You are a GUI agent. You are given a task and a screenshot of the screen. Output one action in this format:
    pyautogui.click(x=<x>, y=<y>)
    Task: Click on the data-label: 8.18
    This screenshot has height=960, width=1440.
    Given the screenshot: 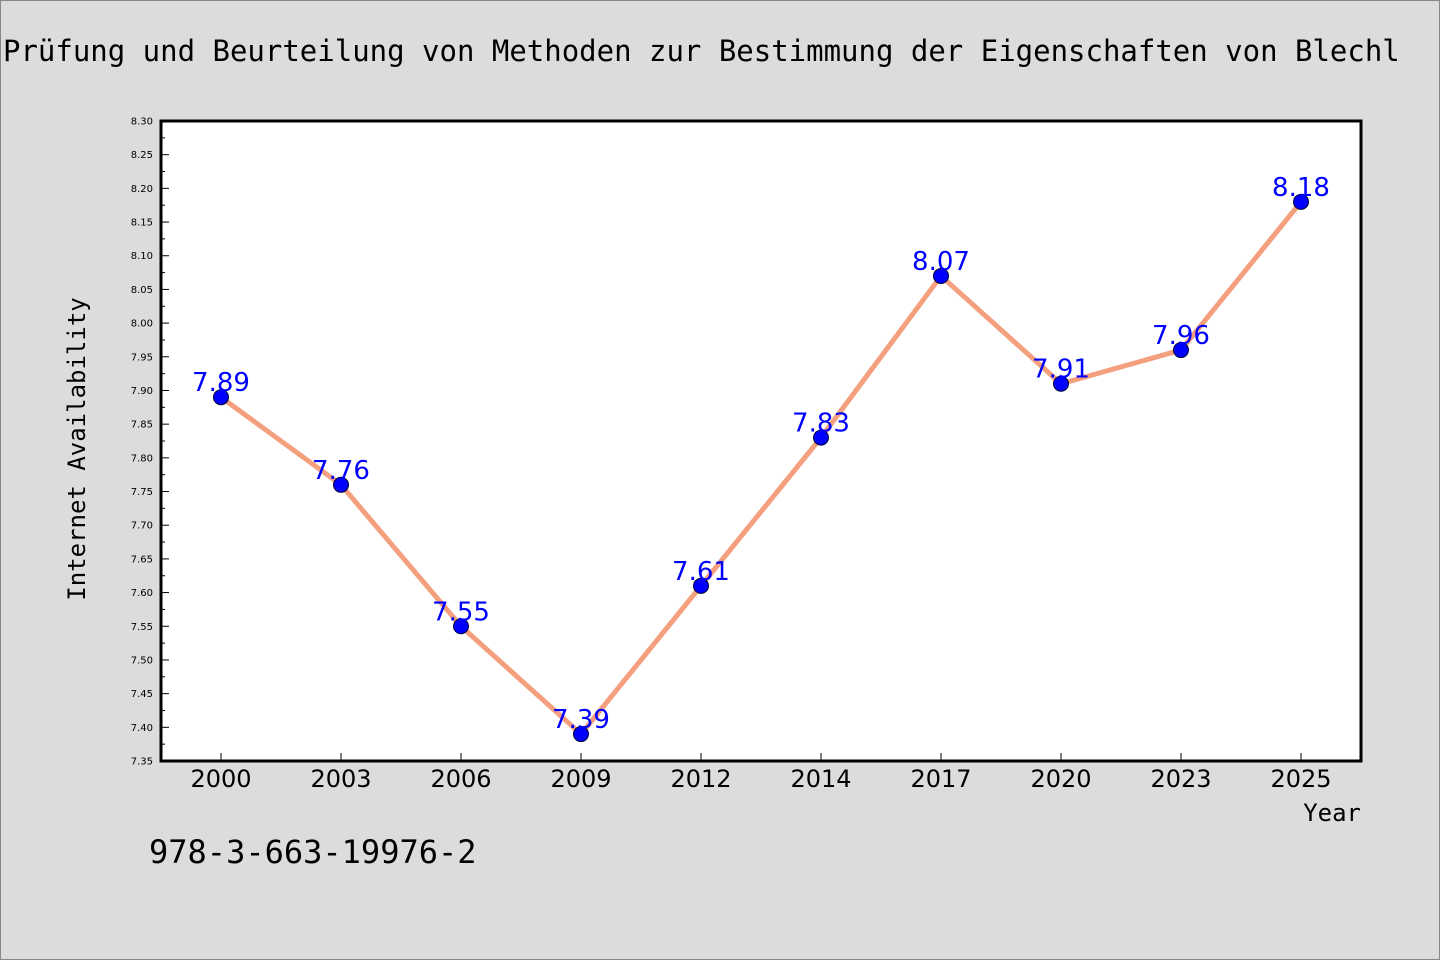 What is the action you would take?
    pyautogui.click(x=1301, y=188)
    